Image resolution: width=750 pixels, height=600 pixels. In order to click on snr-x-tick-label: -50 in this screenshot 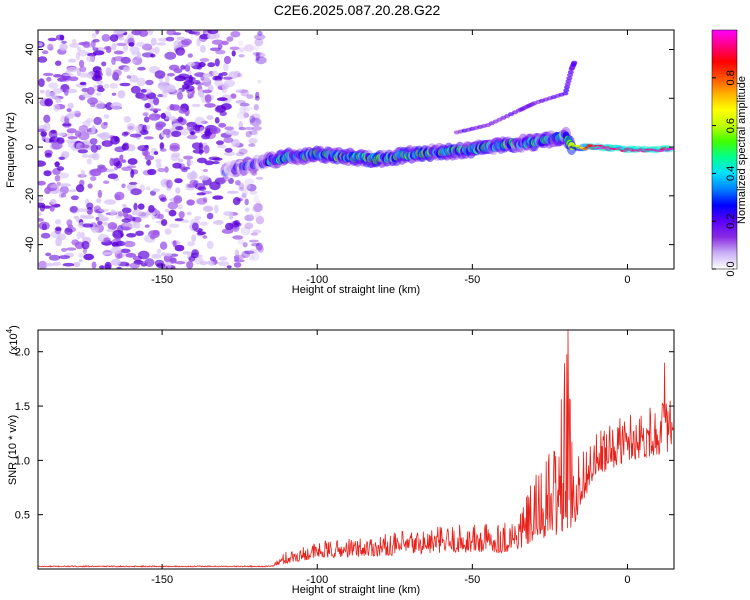, I will do `click(472, 580)`.